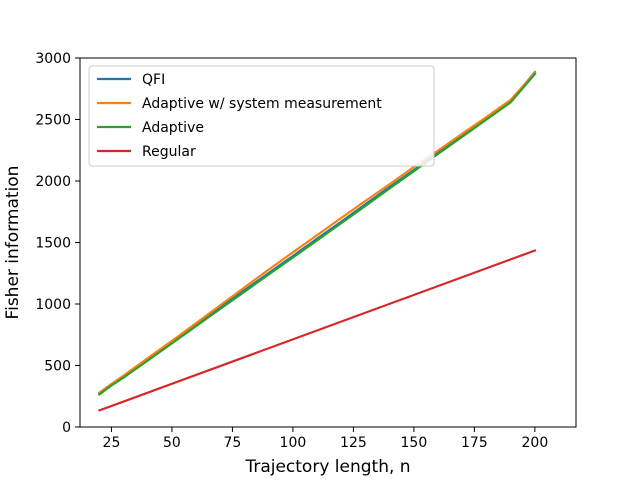  What do you see at coordinates (293, 443) in the screenshot?
I see `x-tick-label: 100` at bounding box center [293, 443].